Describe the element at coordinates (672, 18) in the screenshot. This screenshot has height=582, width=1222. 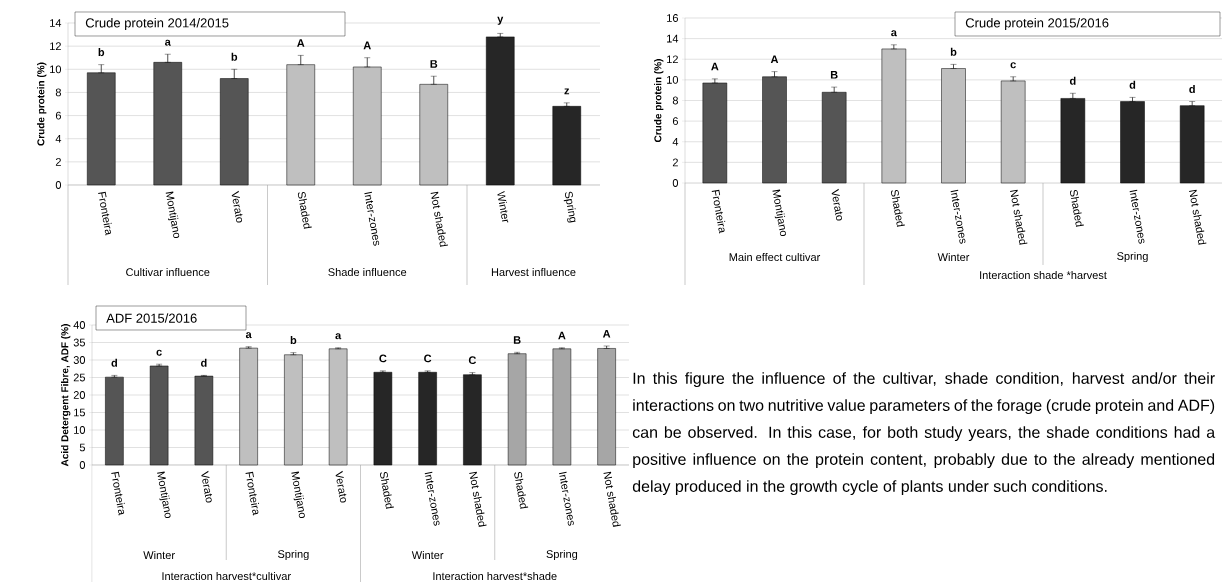
I see `y-tick-label: 16` at that location.